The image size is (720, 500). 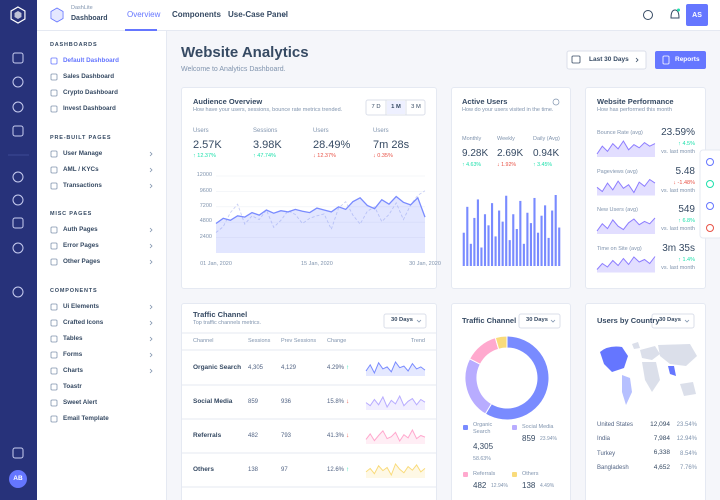 What do you see at coordinates (196, 14) in the screenshot?
I see `nav-item: Components` at bounding box center [196, 14].